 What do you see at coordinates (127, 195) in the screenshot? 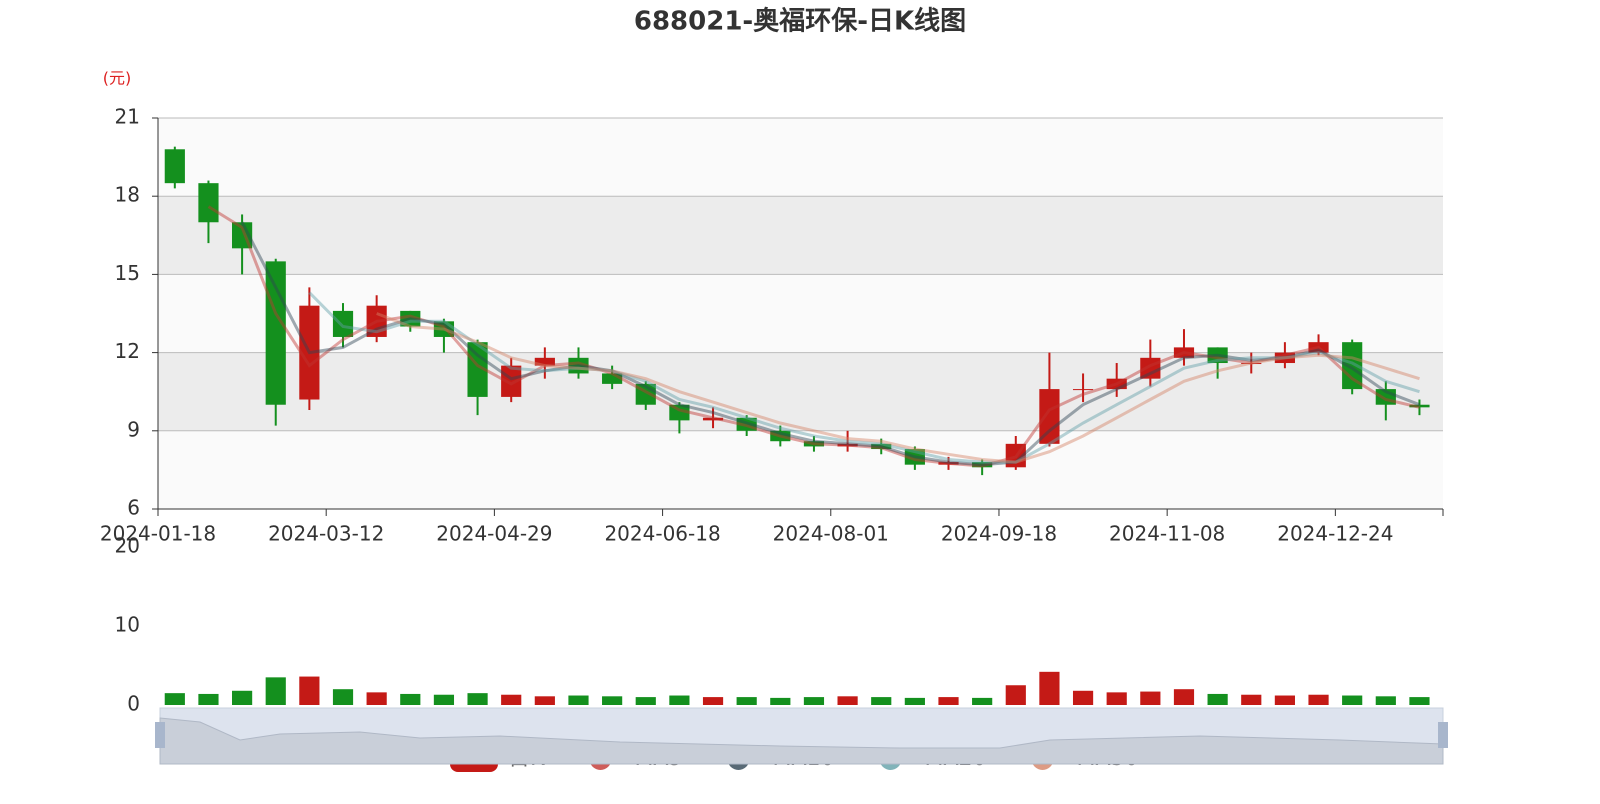
I see `y-tick-label: 18` at bounding box center [127, 195].